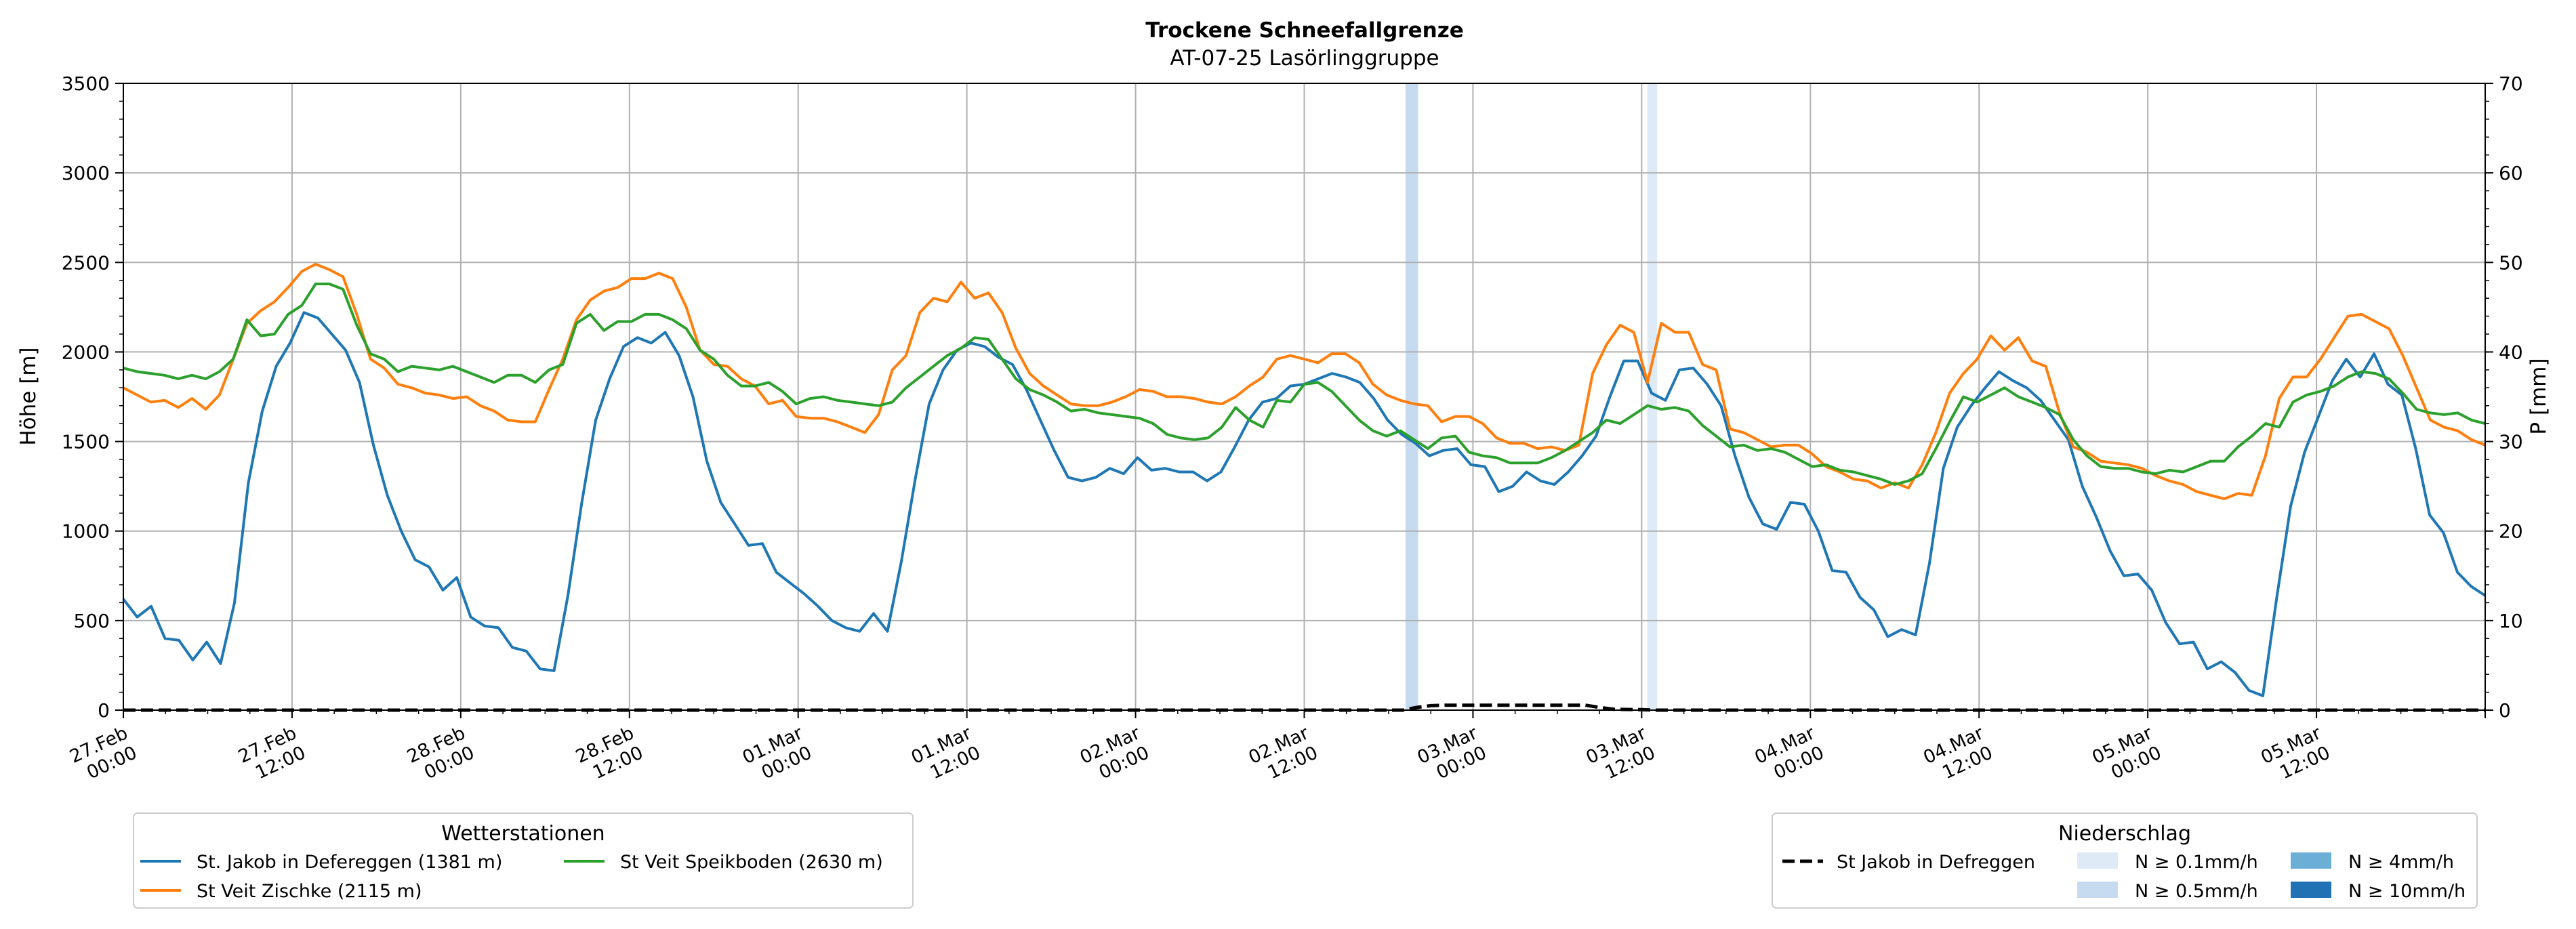 The image size is (2576, 929). What do you see at coordinates (2539, 396) in the screenshot?
I see `y2-axis-label: P [mm]` at bounding box center [2539, 396].